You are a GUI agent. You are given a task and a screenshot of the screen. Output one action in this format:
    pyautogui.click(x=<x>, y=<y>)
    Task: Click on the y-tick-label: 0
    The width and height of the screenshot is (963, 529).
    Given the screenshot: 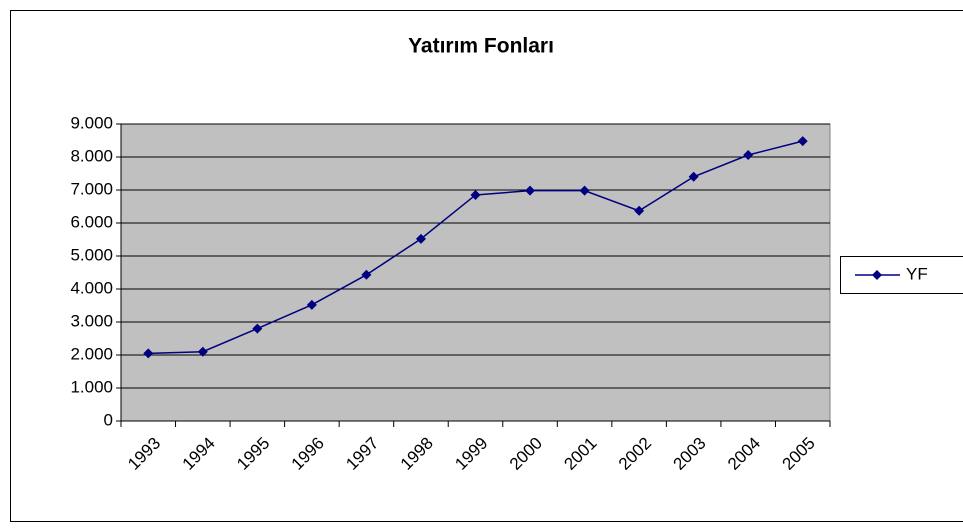 What is the action you would take?
    pyautogui.click(x=108, y=419)
    